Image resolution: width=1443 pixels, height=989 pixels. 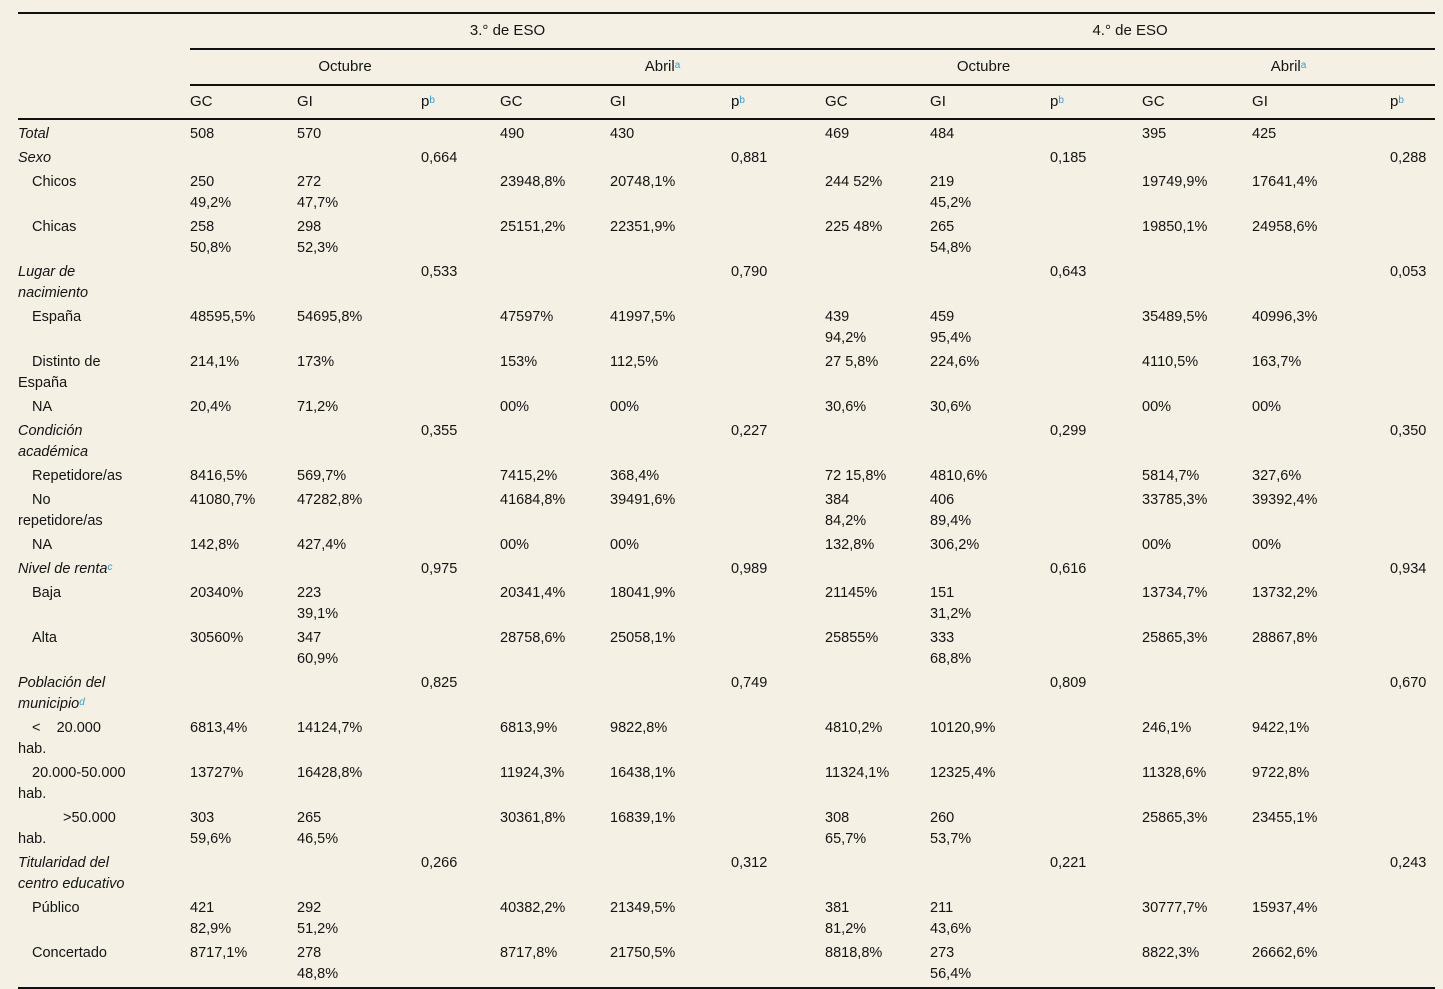 I want to click on data-cell: 381 81,2%, so click(x=846, y=918).